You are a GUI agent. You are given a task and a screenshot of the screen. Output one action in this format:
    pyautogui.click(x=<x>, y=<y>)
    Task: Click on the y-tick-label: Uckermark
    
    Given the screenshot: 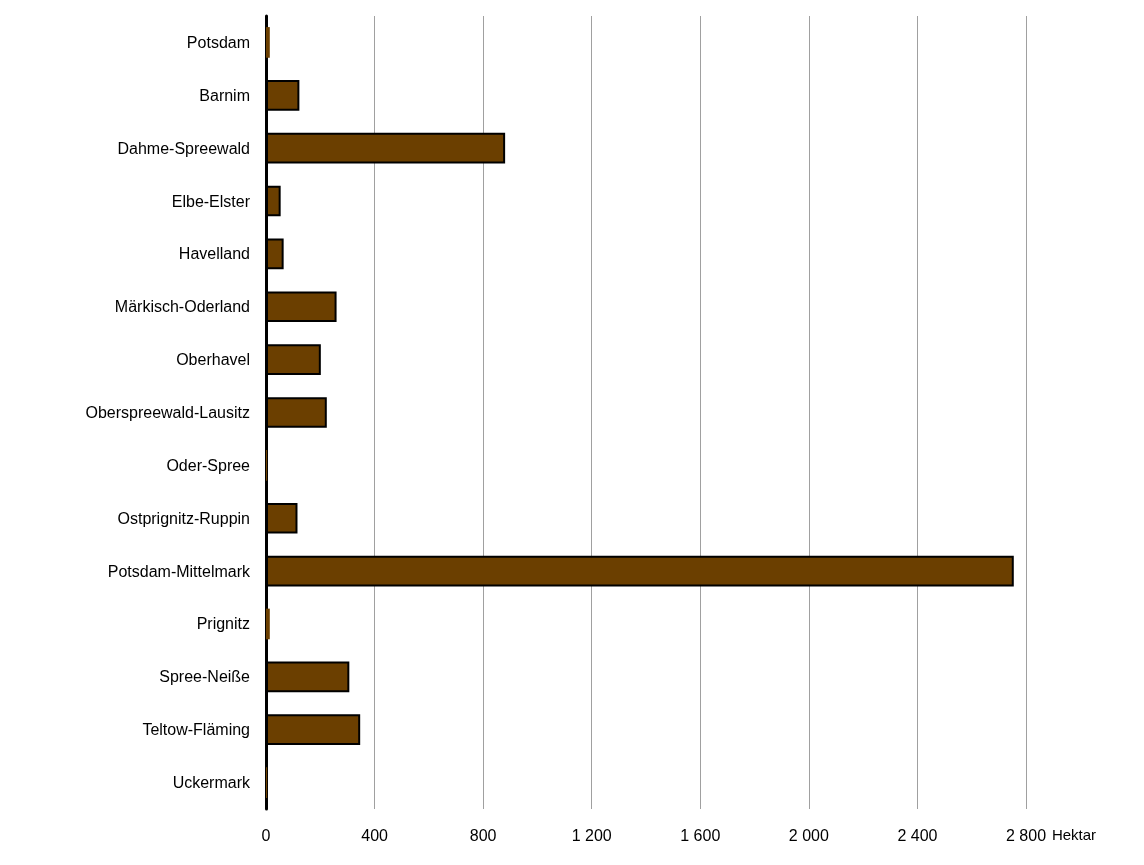 What is the action you would take?
    pyautogui.click(x=211, y=783)
    